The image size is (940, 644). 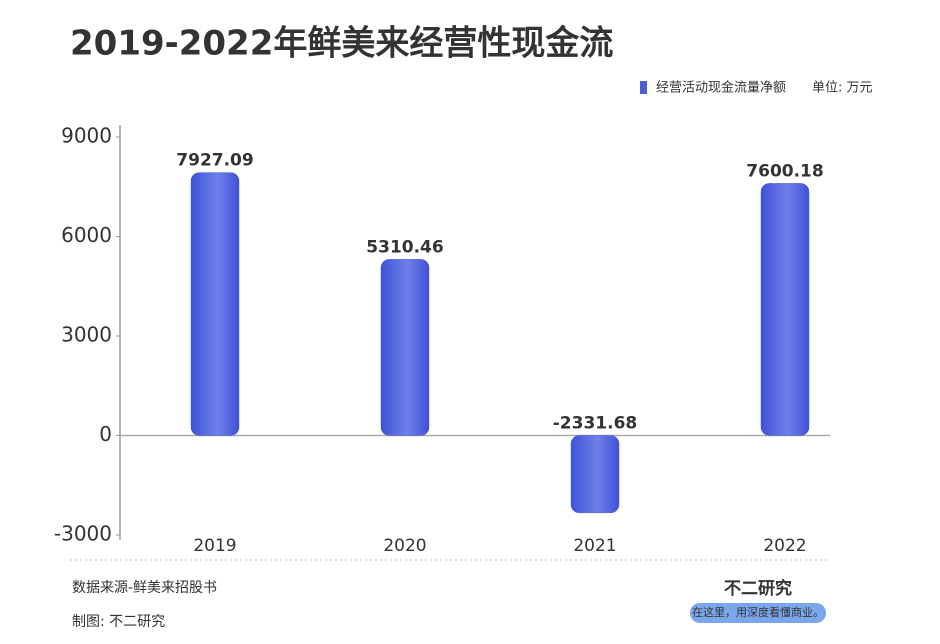 What do you see at coordinates (784, 546) in the screenshot?
I see `x-tick-label: 2022` at bounding box center [784, 546].